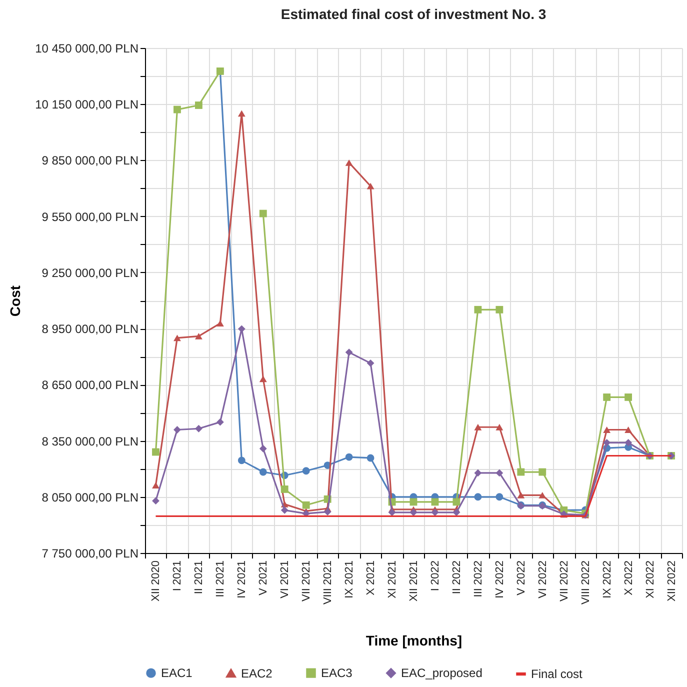 The width and height of the screenshot is (687, 687). What do you see at coordinates (650, 579) in the screenshot?
I see `x-tick-label: XI 2022` at bounding box center [650, 579].